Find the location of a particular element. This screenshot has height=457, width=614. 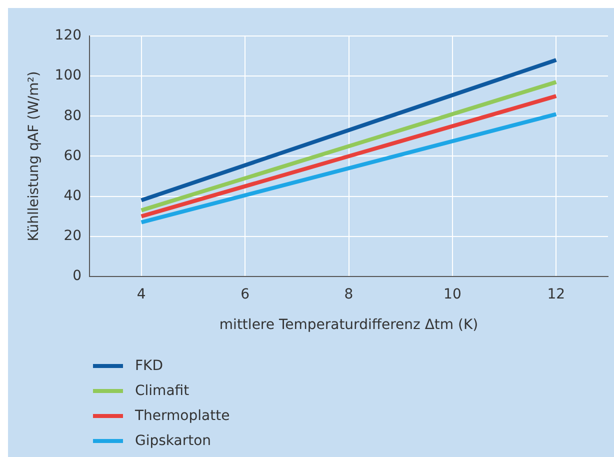

y-tick-label: 40 is located at coordinates (73, 196).